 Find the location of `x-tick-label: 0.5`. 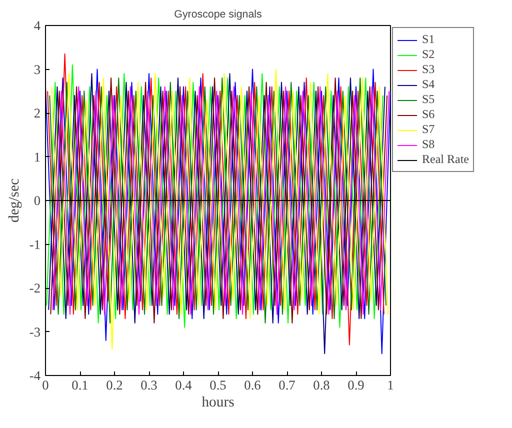

x-tick-label: 0.5 is located at coordinates (218, 385).